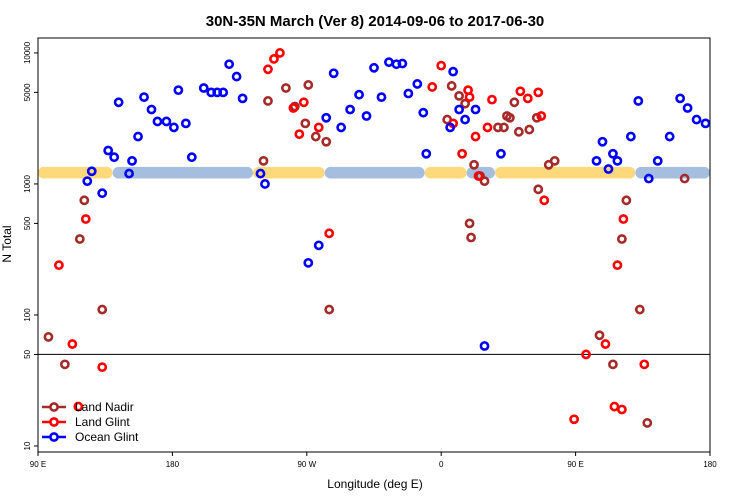 This screenshot has height=500, width=750. Describe the element at coordinates (27, 445) in the screenshot. I see `y-tick-label: 10` at that location.